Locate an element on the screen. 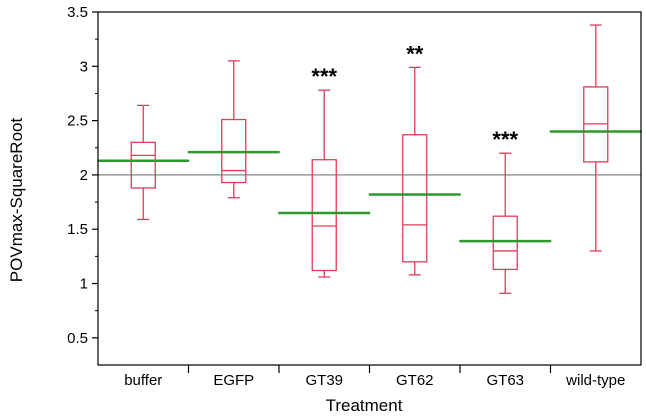  box-buffer is located at coordinates (143, 162).